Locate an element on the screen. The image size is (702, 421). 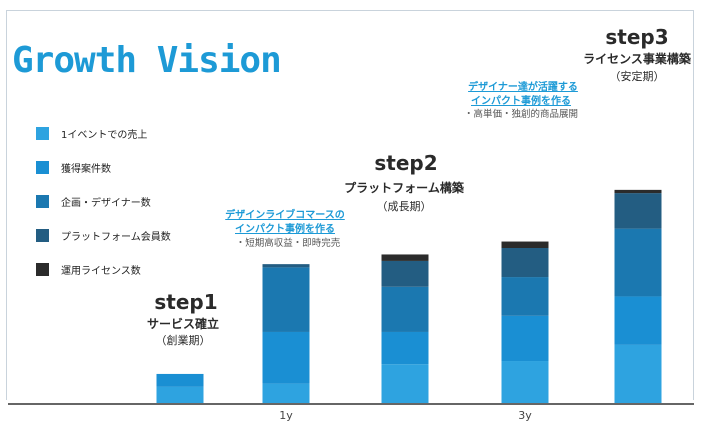
step3-subtitle: ライセンス事業構築 is located at coordinates (637, 58).